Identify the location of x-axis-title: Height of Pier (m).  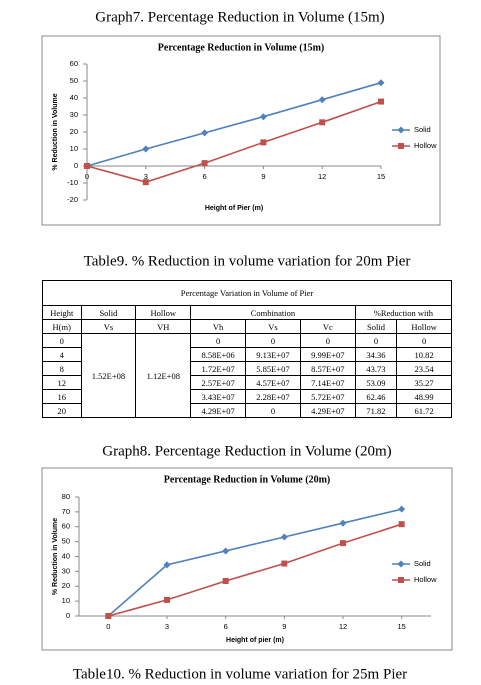
(234, 208).